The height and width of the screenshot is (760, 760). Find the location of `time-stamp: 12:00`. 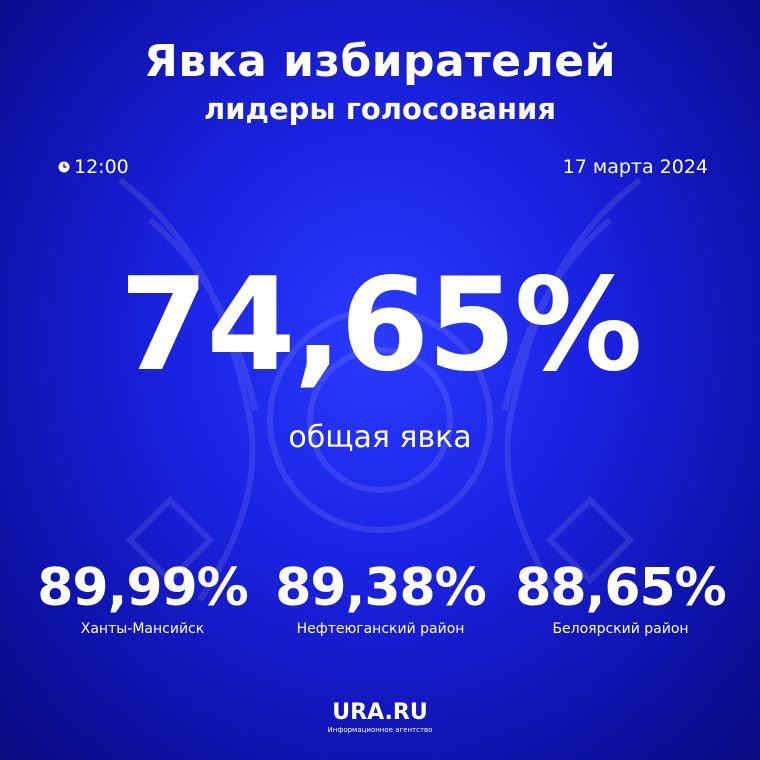

time-stamp: 12:00 is located at coordinates (93, 167).